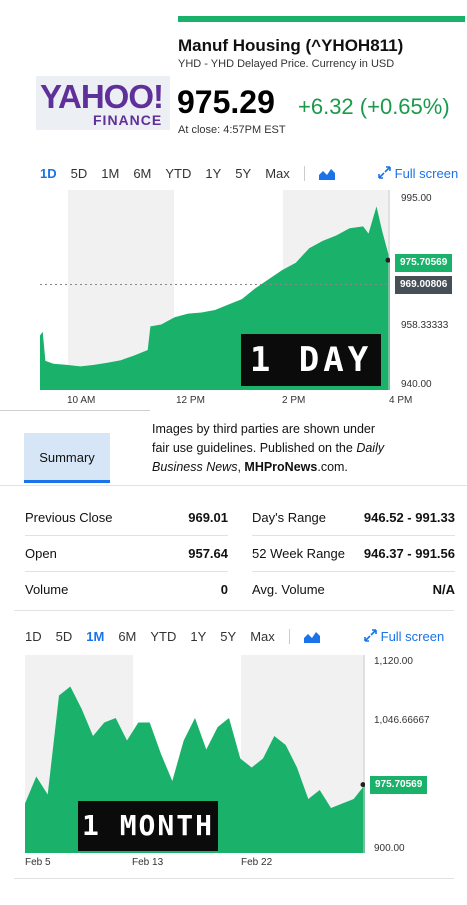 The height and width of the screenshot is (905, 467). I want to click on quote-title: Manuf Housing (^YHOH811), so click(291, 45).